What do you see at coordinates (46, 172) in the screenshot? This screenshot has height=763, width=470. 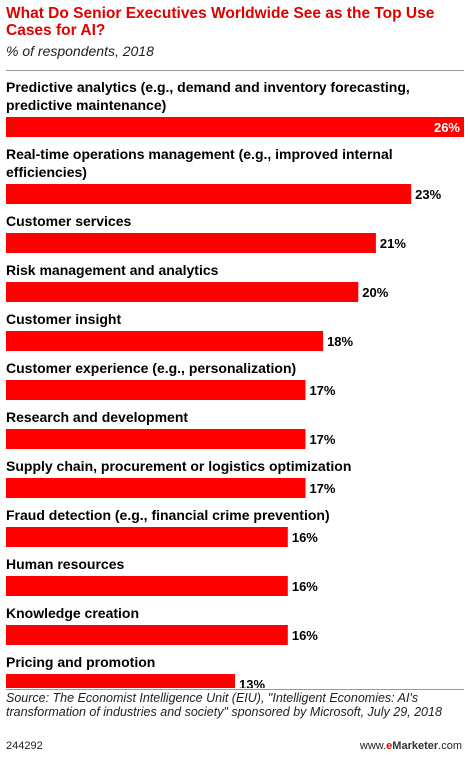 I see `category-label-line: efficiencies)` at bounding box center [46, 172].